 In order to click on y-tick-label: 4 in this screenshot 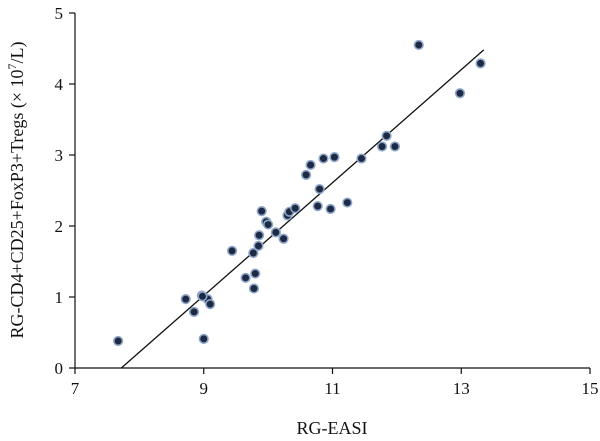, I will do `click(59, 84)`.